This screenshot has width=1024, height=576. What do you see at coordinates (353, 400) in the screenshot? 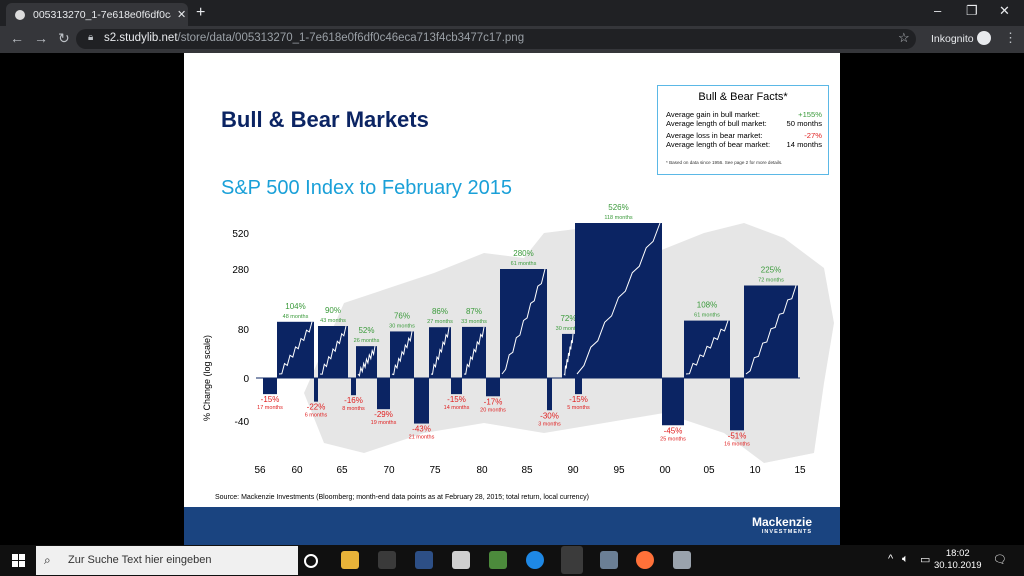
I see `bear-loss-label: -16%` at bounding box center [353, 400].